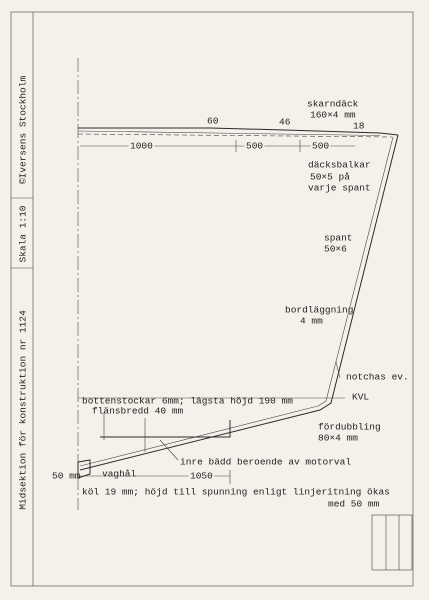  I want to click on leader, so click(169, 450).